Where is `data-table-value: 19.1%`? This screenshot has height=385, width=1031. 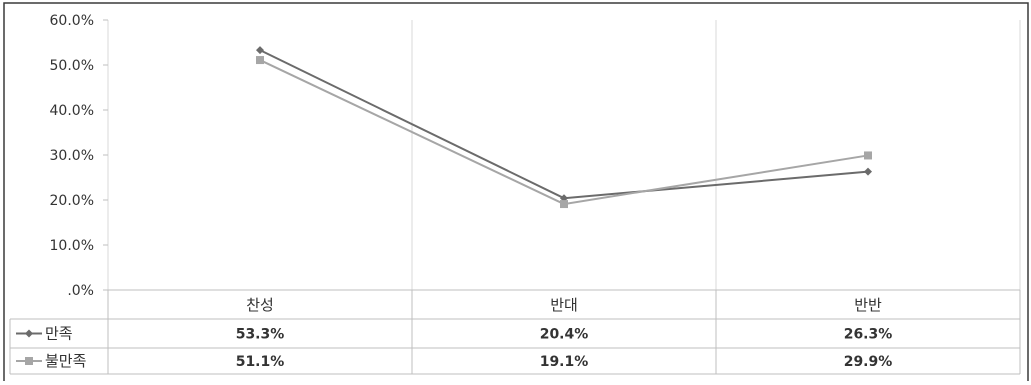
data-table-value: 19.1% is located at coordinates (564, 362).